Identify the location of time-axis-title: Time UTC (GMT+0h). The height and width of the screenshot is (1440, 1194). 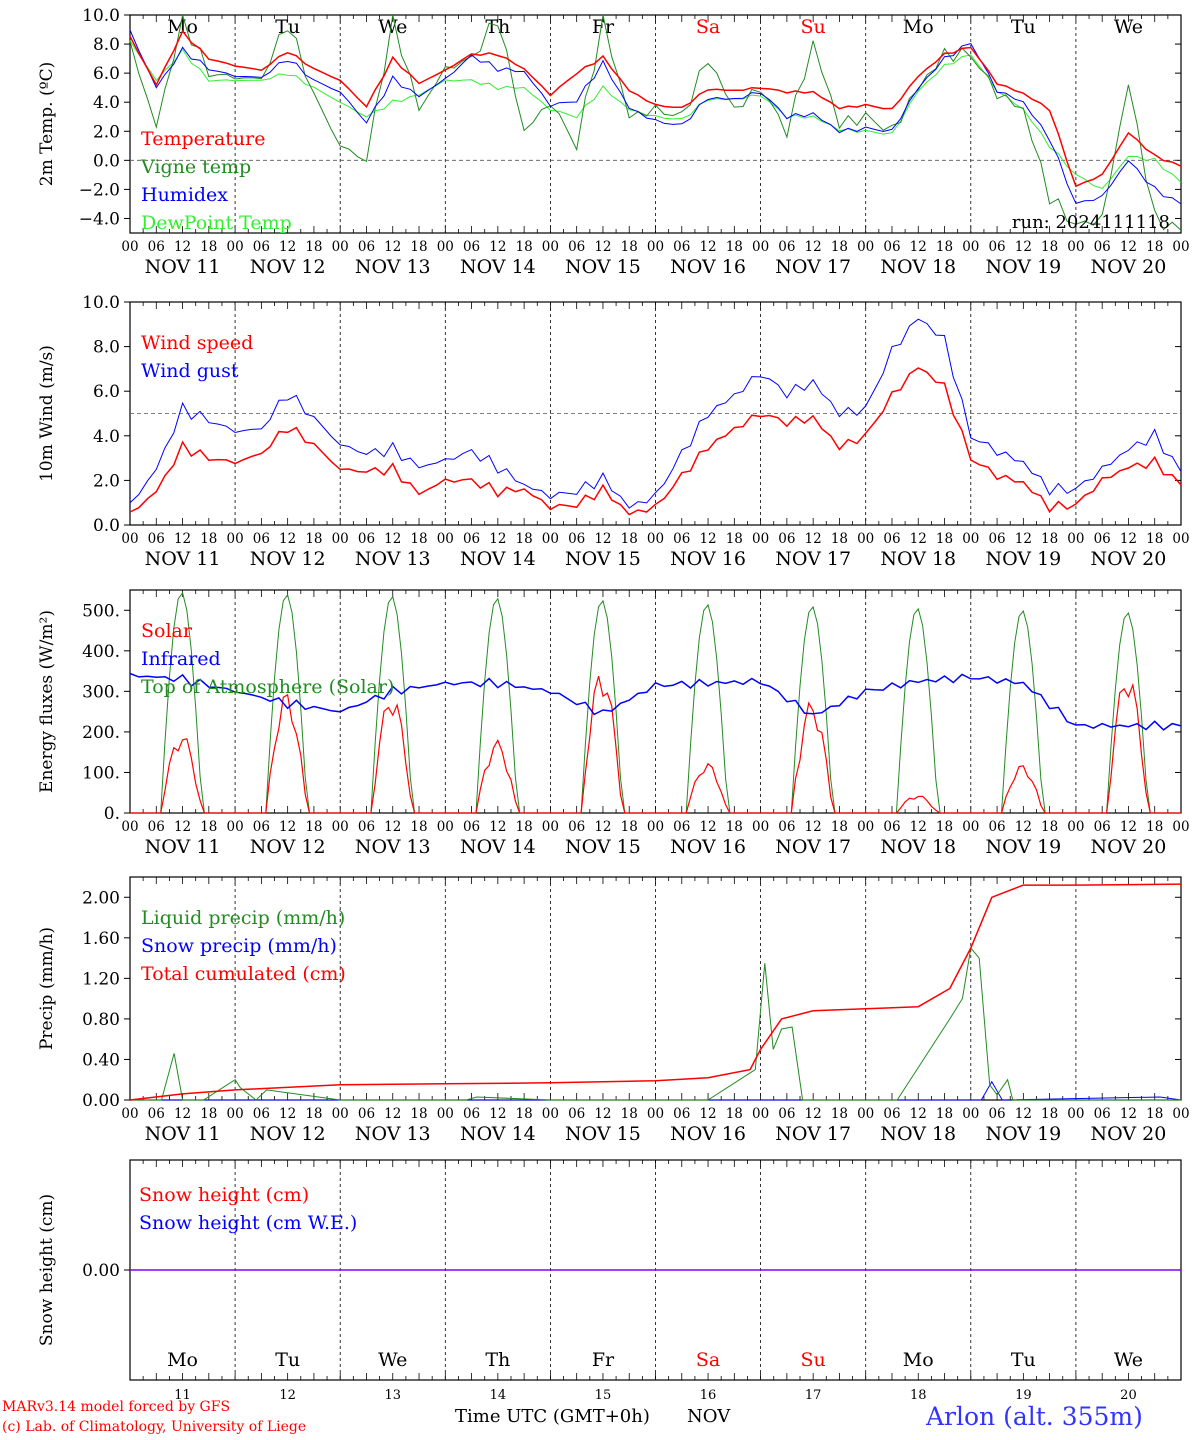
(552, 1416).